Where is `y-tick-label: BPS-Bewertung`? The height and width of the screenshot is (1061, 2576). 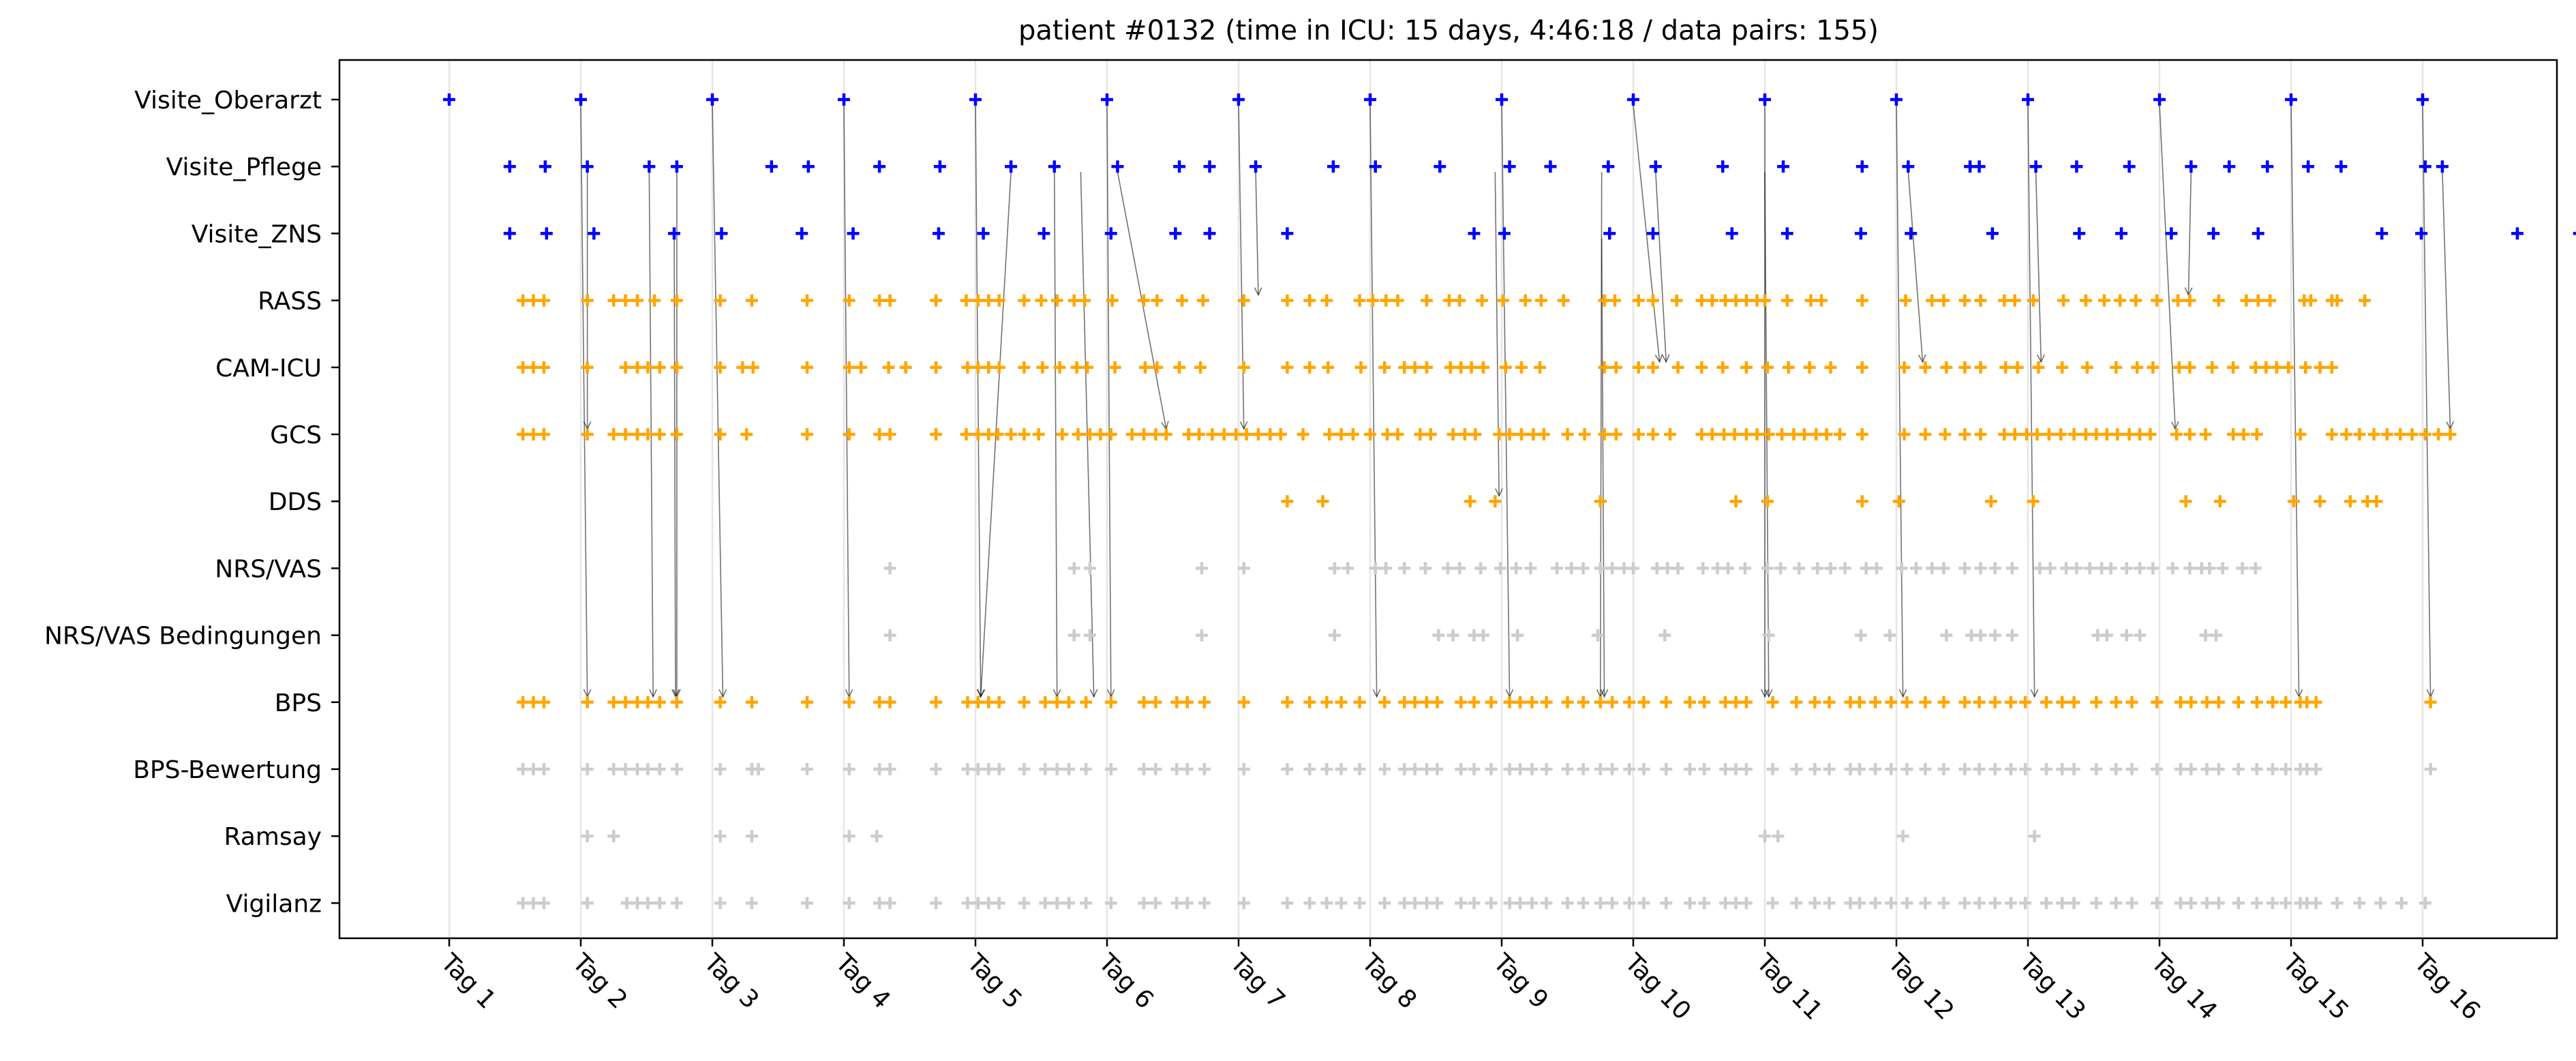
y-tick-label: BPS-Bewertung is located at coordinates (228, 770).